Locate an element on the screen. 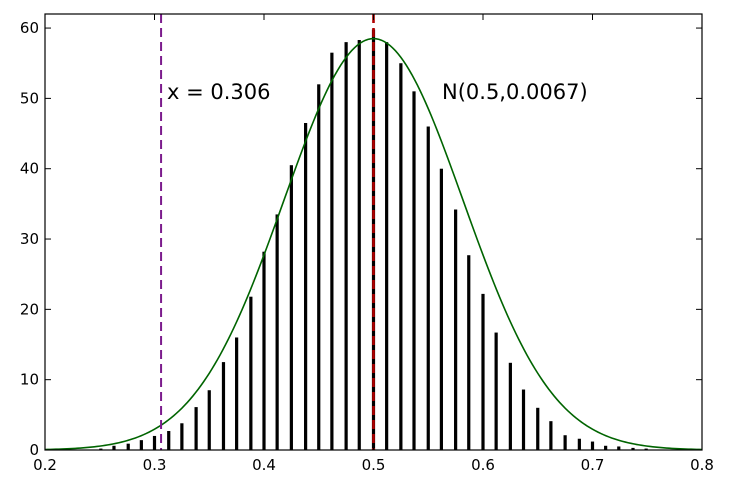  y-tick-label: 20 is located at coordinates (29, 309).